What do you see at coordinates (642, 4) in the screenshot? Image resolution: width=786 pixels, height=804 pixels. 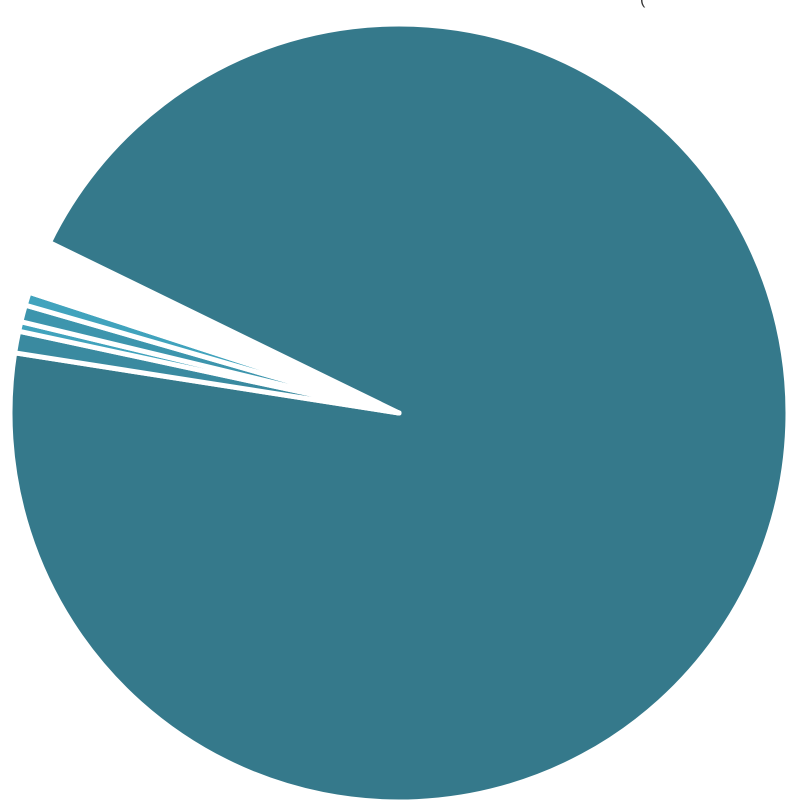 I see `clipped-label: (` at bounding box center [642, 4].